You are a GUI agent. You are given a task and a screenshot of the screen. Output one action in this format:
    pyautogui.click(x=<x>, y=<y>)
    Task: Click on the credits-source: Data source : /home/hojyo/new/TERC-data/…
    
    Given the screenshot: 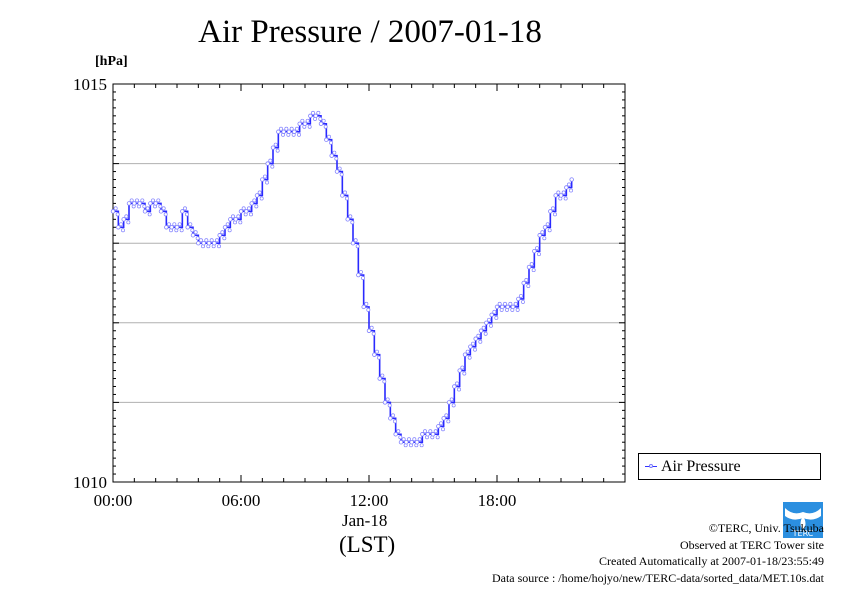 What is the action you would take?
    pyautogui.click(x=657, y=577)
    